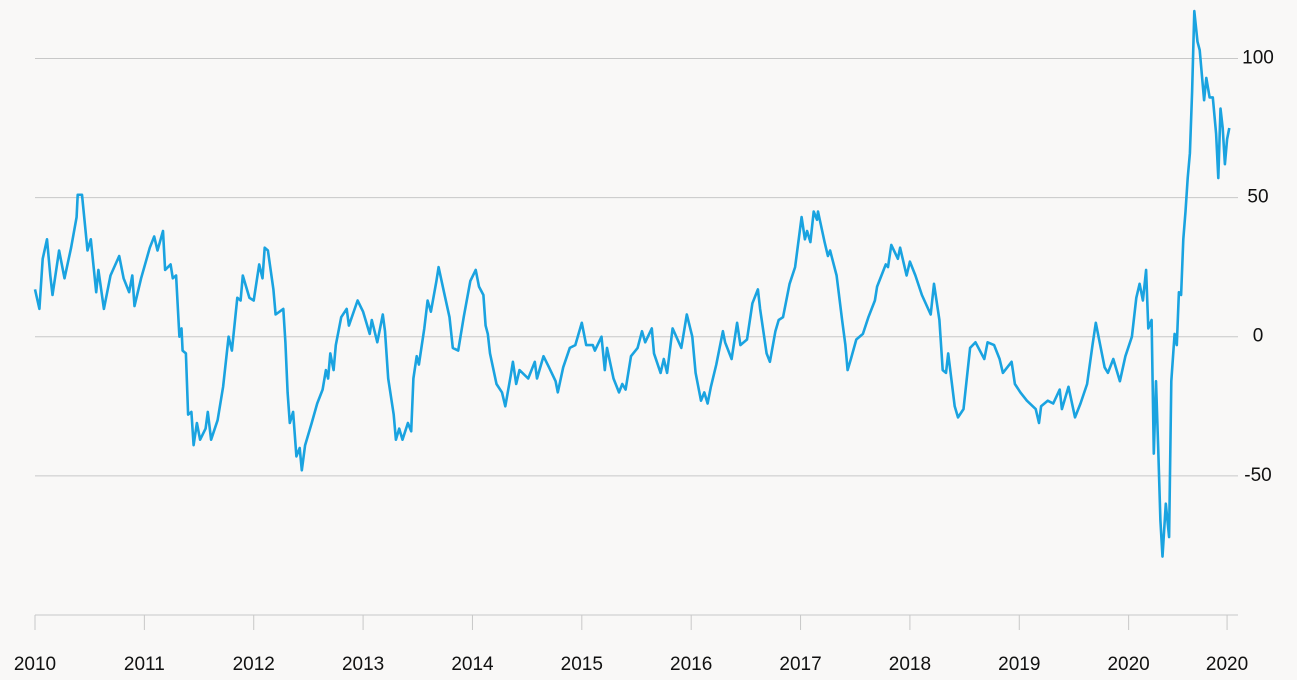 The height and width of the screenshot is (680, 1297). Describe the element at coordinates (800, 664) in the screenshot. I see `x-tick-label: 2017` at that location.